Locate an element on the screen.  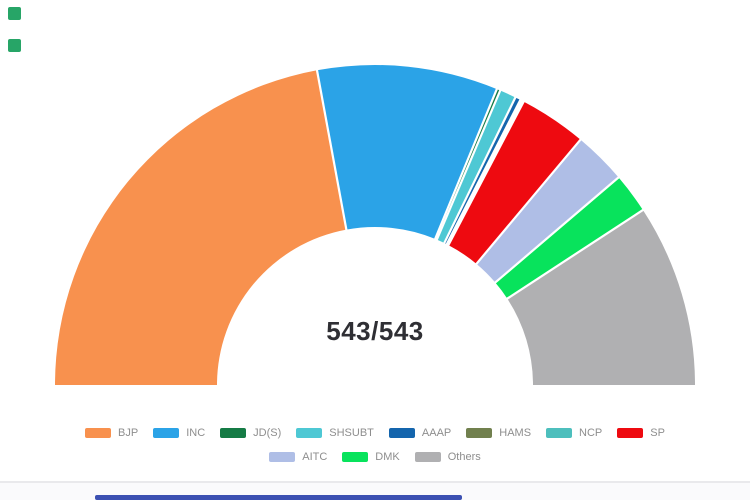
legend-label: AAAP is located at coordinates (436, 433).